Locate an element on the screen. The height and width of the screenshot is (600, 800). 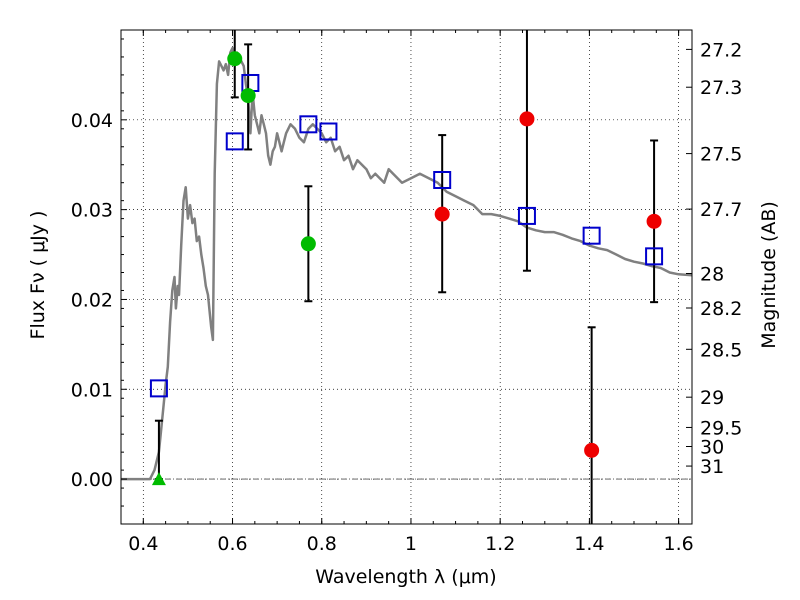
x-tick-label: 1.2 is located at coordinates (500, 544).